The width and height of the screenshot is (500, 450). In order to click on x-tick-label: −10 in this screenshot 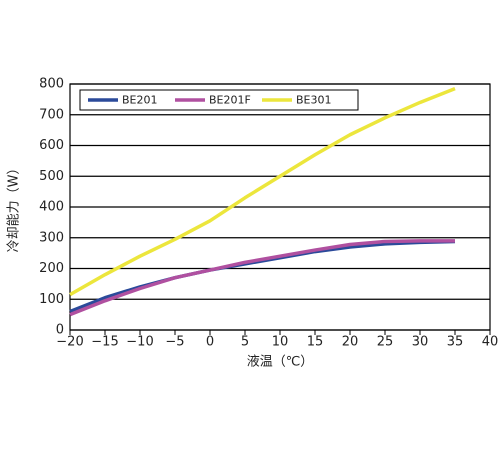, I will do `click(139, 342)`.